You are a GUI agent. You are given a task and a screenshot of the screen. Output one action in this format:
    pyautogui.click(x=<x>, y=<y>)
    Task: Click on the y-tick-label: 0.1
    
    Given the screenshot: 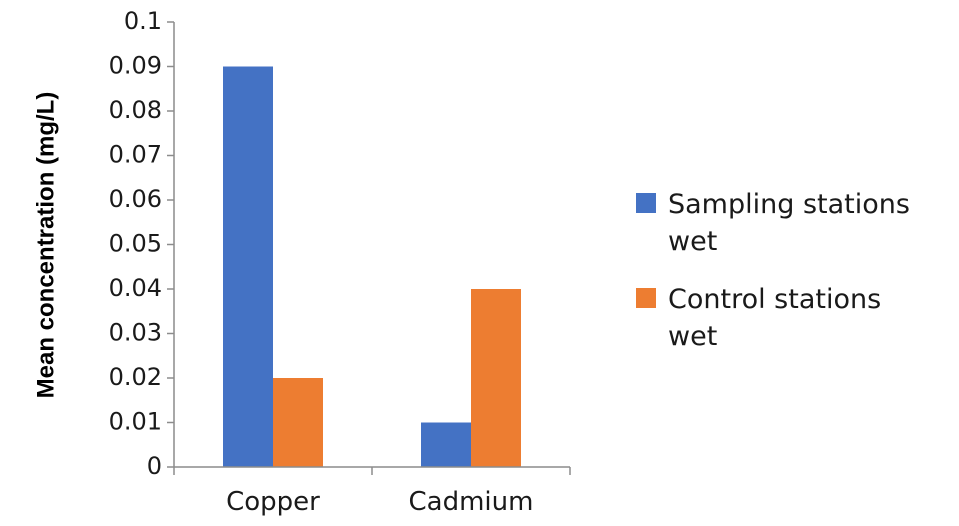 What is the action you would take?
    pyautogui.click(x=143, y=21)
    